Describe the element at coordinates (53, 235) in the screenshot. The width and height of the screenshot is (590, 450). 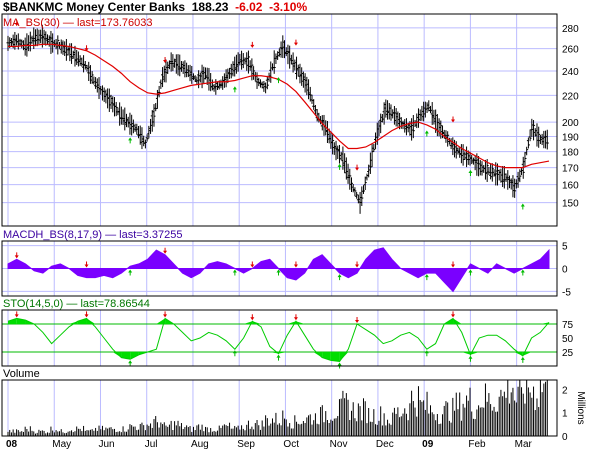
I see `macd-name: MACDH_BS(8,17,9)` at that location.